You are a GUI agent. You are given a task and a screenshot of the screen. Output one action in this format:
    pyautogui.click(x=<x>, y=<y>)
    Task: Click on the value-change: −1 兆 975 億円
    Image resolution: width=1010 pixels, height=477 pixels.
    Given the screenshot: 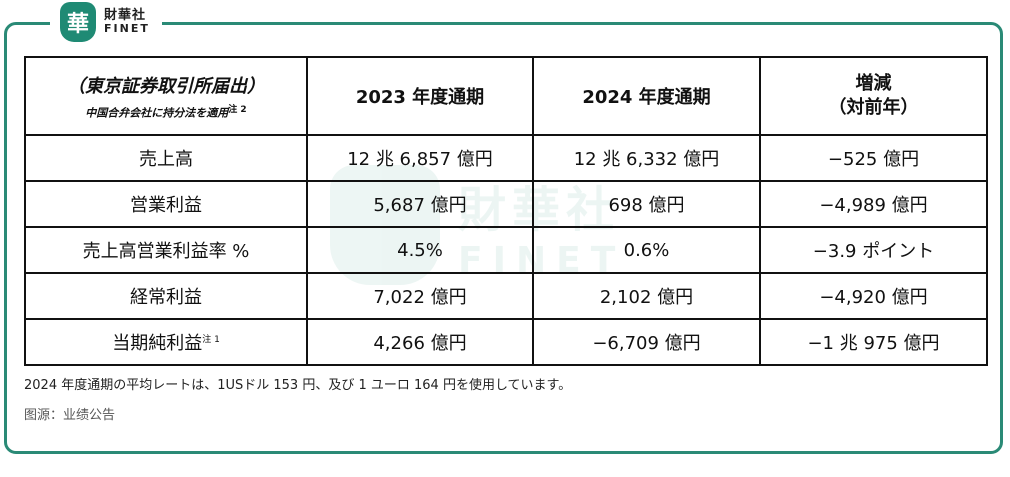 What is the action you would take?
    pyautogui.click(x=873, y=342)
    